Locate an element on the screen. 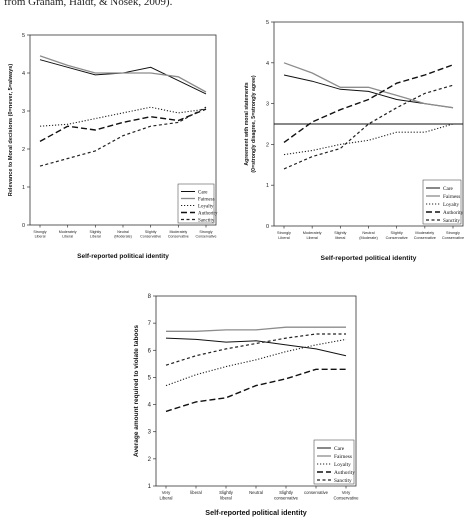  y-tick-label: 7 is located at coordinates (150, 324).